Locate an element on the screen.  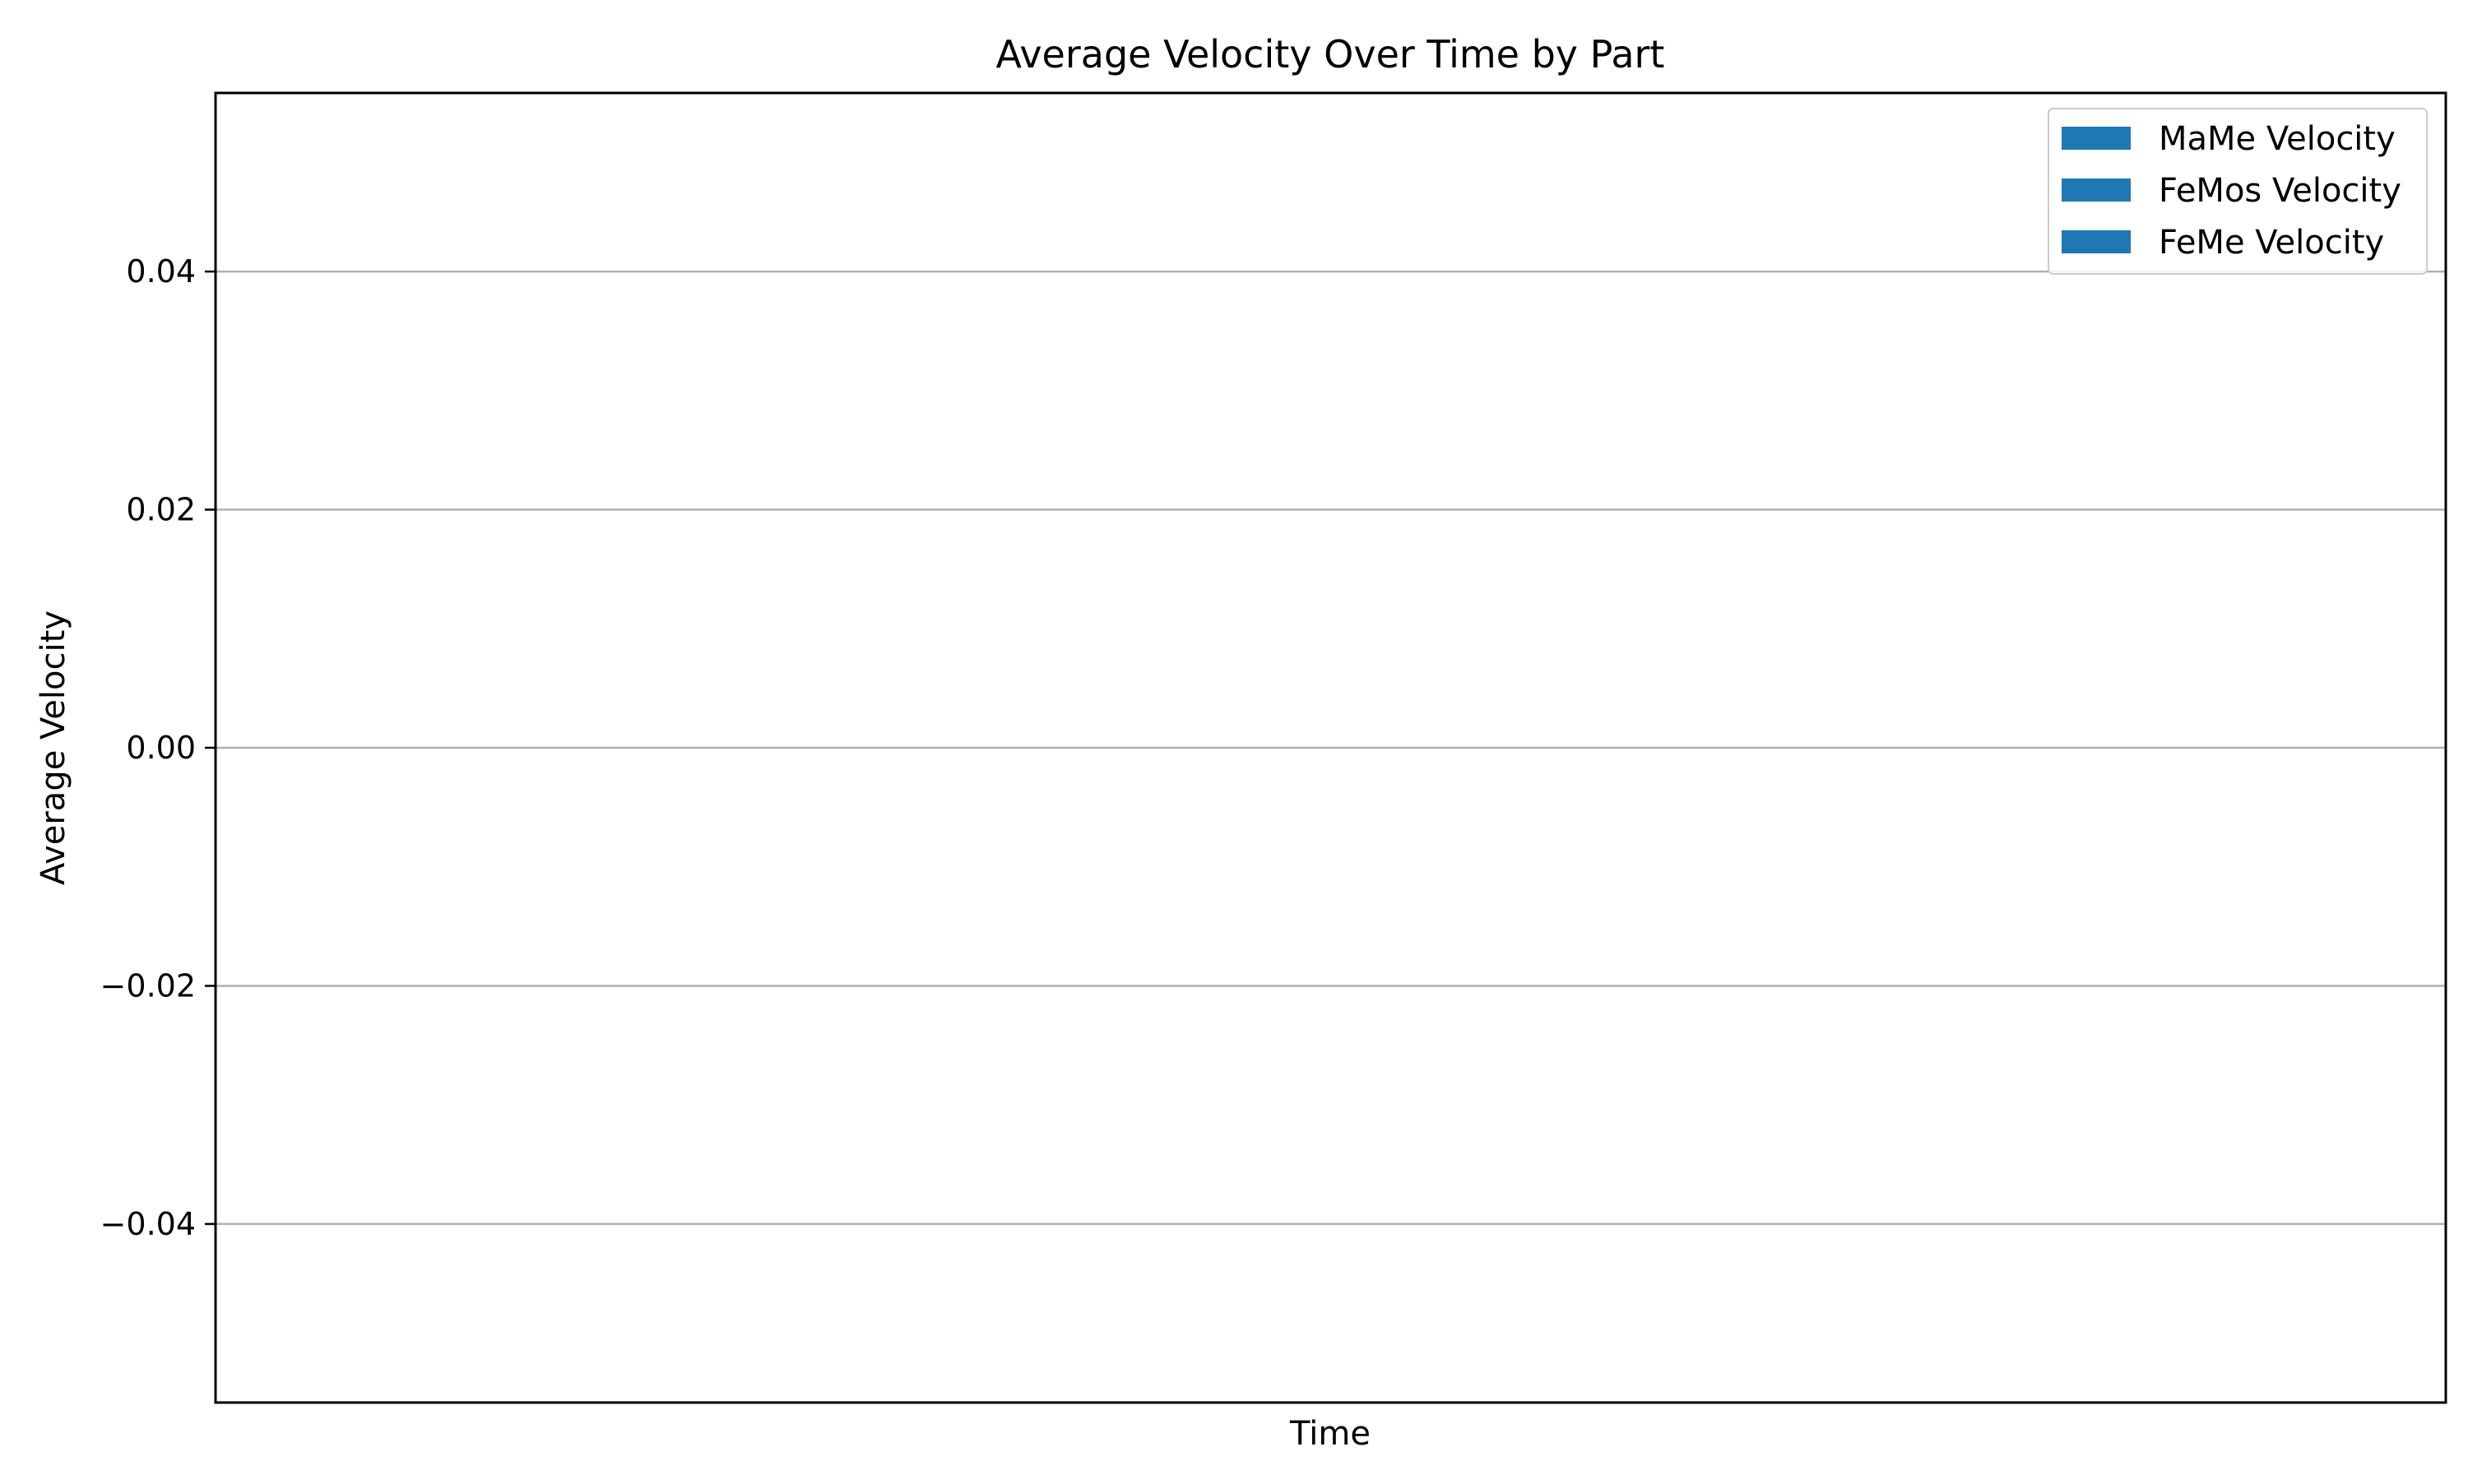
y-tick-label: −0.02 is located at coordinates (148, 985).